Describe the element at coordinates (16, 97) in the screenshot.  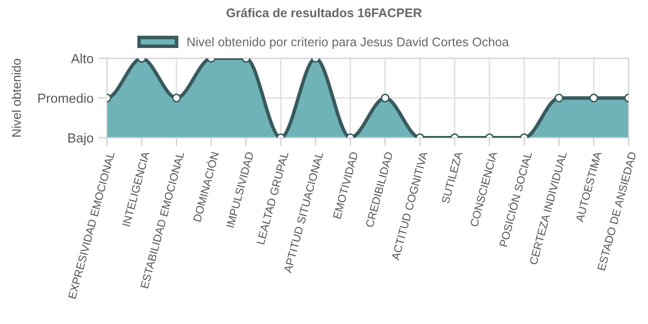
I see `y-axis-title: Nivel obtenido` at that location.